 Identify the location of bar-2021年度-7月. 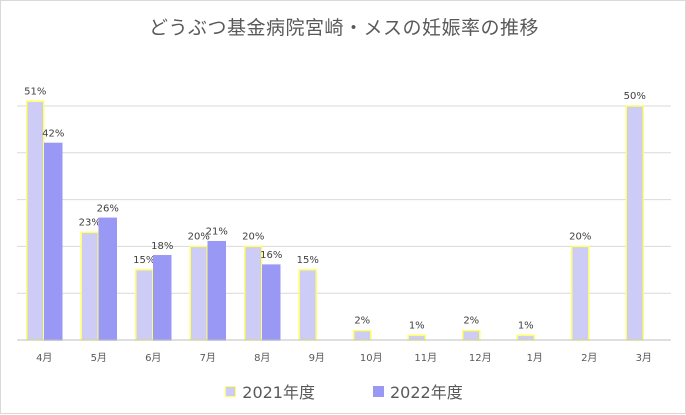
(198, 293).